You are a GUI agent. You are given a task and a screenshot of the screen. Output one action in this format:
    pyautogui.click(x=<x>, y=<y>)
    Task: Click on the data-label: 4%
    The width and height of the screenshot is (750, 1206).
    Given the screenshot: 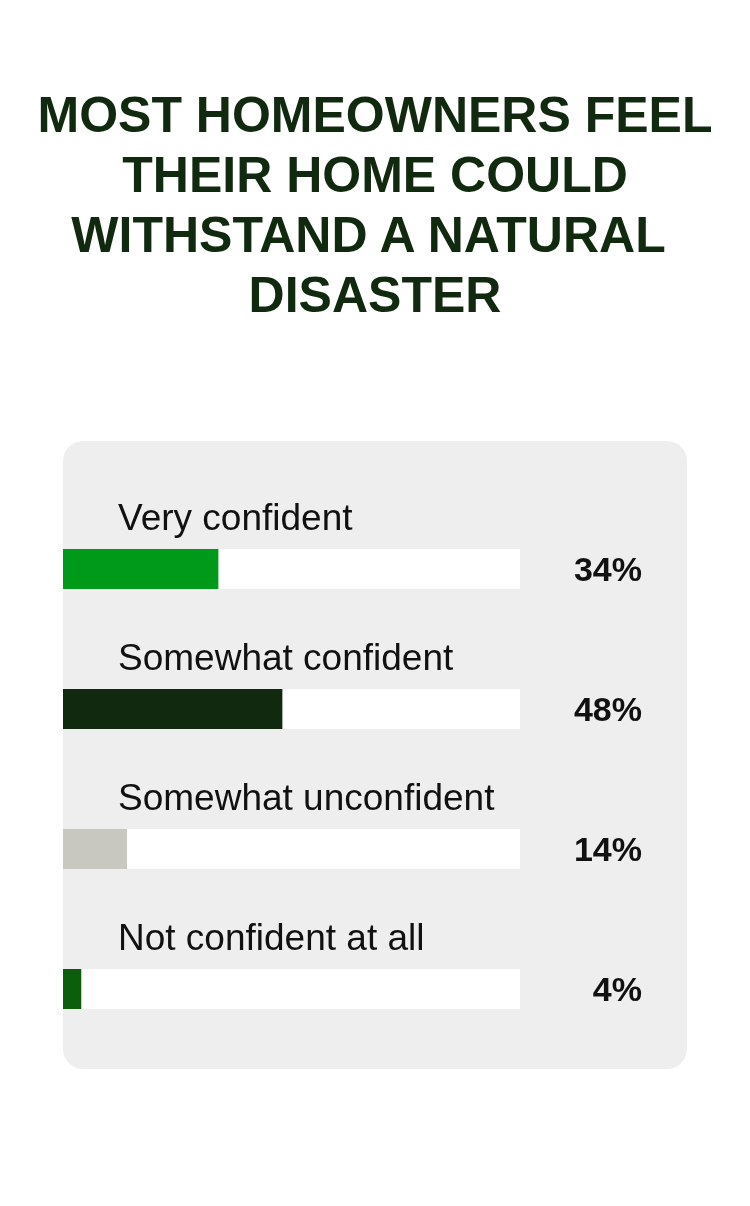 What is the action you would take?
    pyautogui.click(x=617, y=989)
    